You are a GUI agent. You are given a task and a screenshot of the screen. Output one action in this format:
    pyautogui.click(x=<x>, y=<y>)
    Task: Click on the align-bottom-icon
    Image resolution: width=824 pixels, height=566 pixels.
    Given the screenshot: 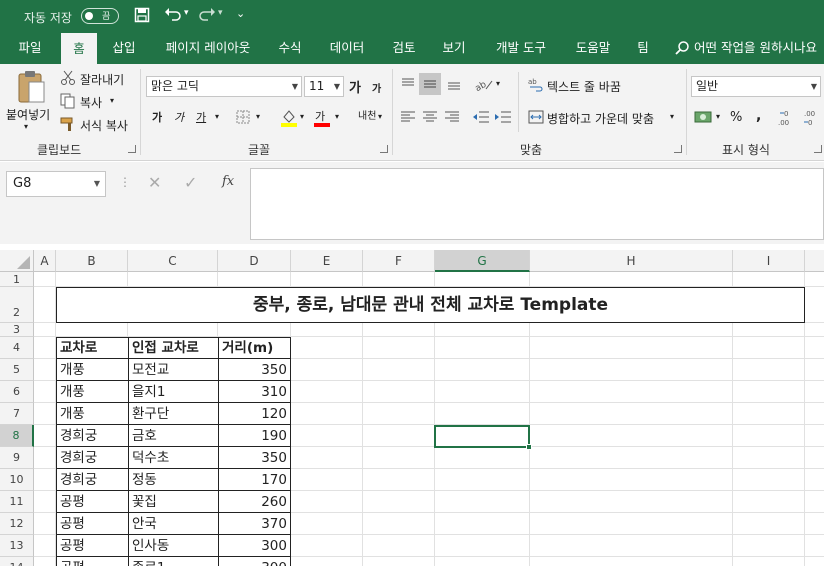 What is the action you would take?
    pyautogui.click(x=454, y=85)
    